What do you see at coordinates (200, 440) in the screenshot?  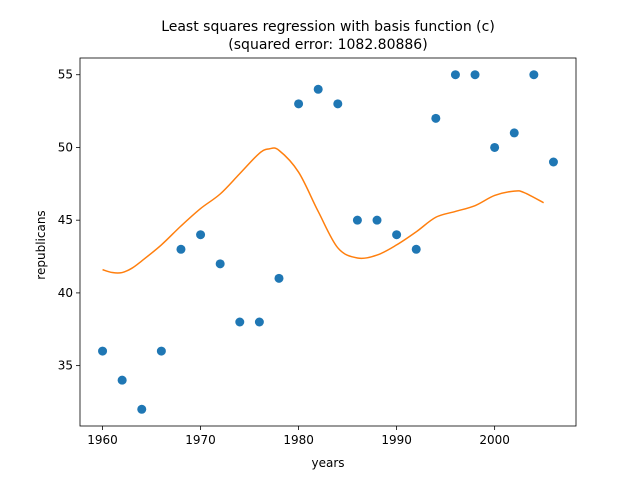 I see `x-tick-label: 1970` at bounding box center [200, 440].